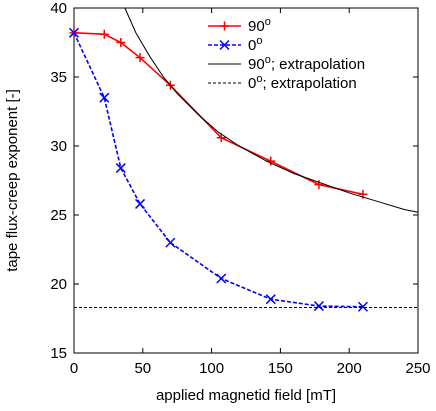 The image size is (436, 411). What do you see at coordinates (58, 77) in the screenshot?
I see `y-tick-label: 35` at bounding box center [58, 77].